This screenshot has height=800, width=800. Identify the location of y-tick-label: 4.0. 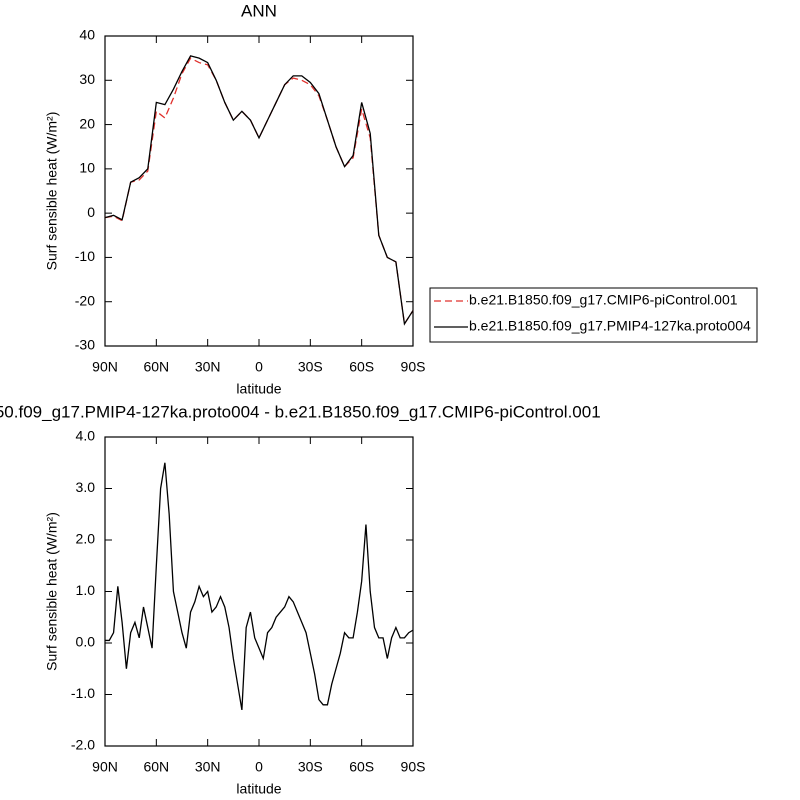
(86, 436).